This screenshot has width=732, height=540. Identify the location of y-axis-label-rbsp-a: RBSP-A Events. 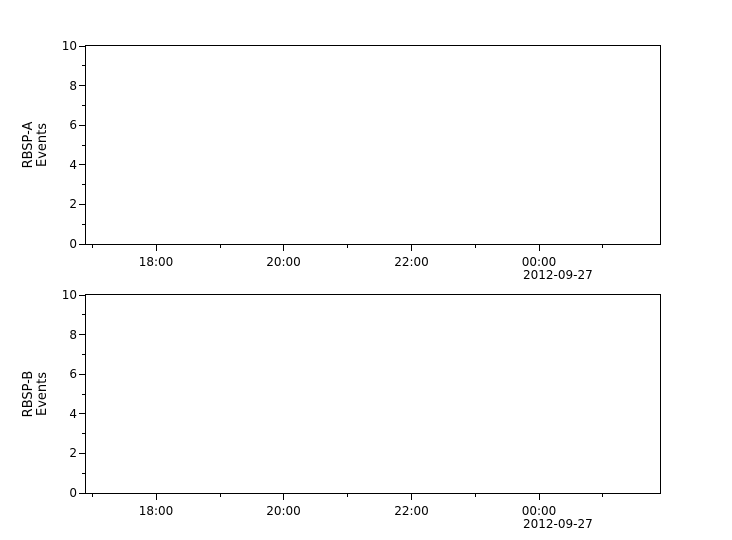
(35, 145).